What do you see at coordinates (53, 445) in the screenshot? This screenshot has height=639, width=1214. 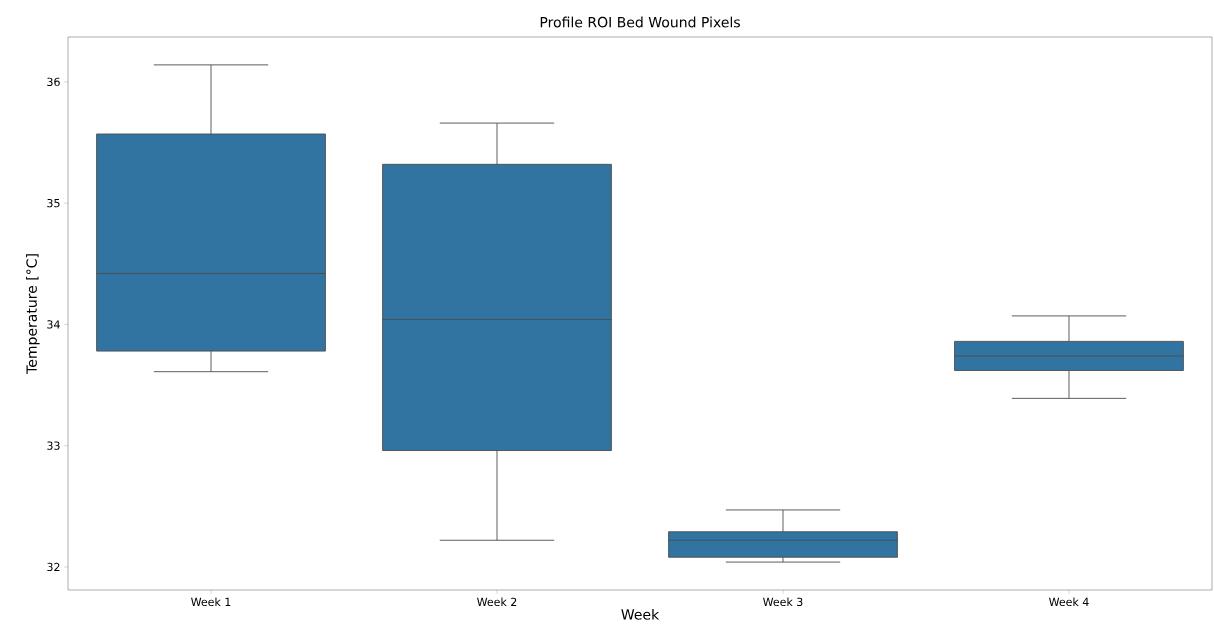 I see `y-tick-label: 33` at bounding box center [53, 445].